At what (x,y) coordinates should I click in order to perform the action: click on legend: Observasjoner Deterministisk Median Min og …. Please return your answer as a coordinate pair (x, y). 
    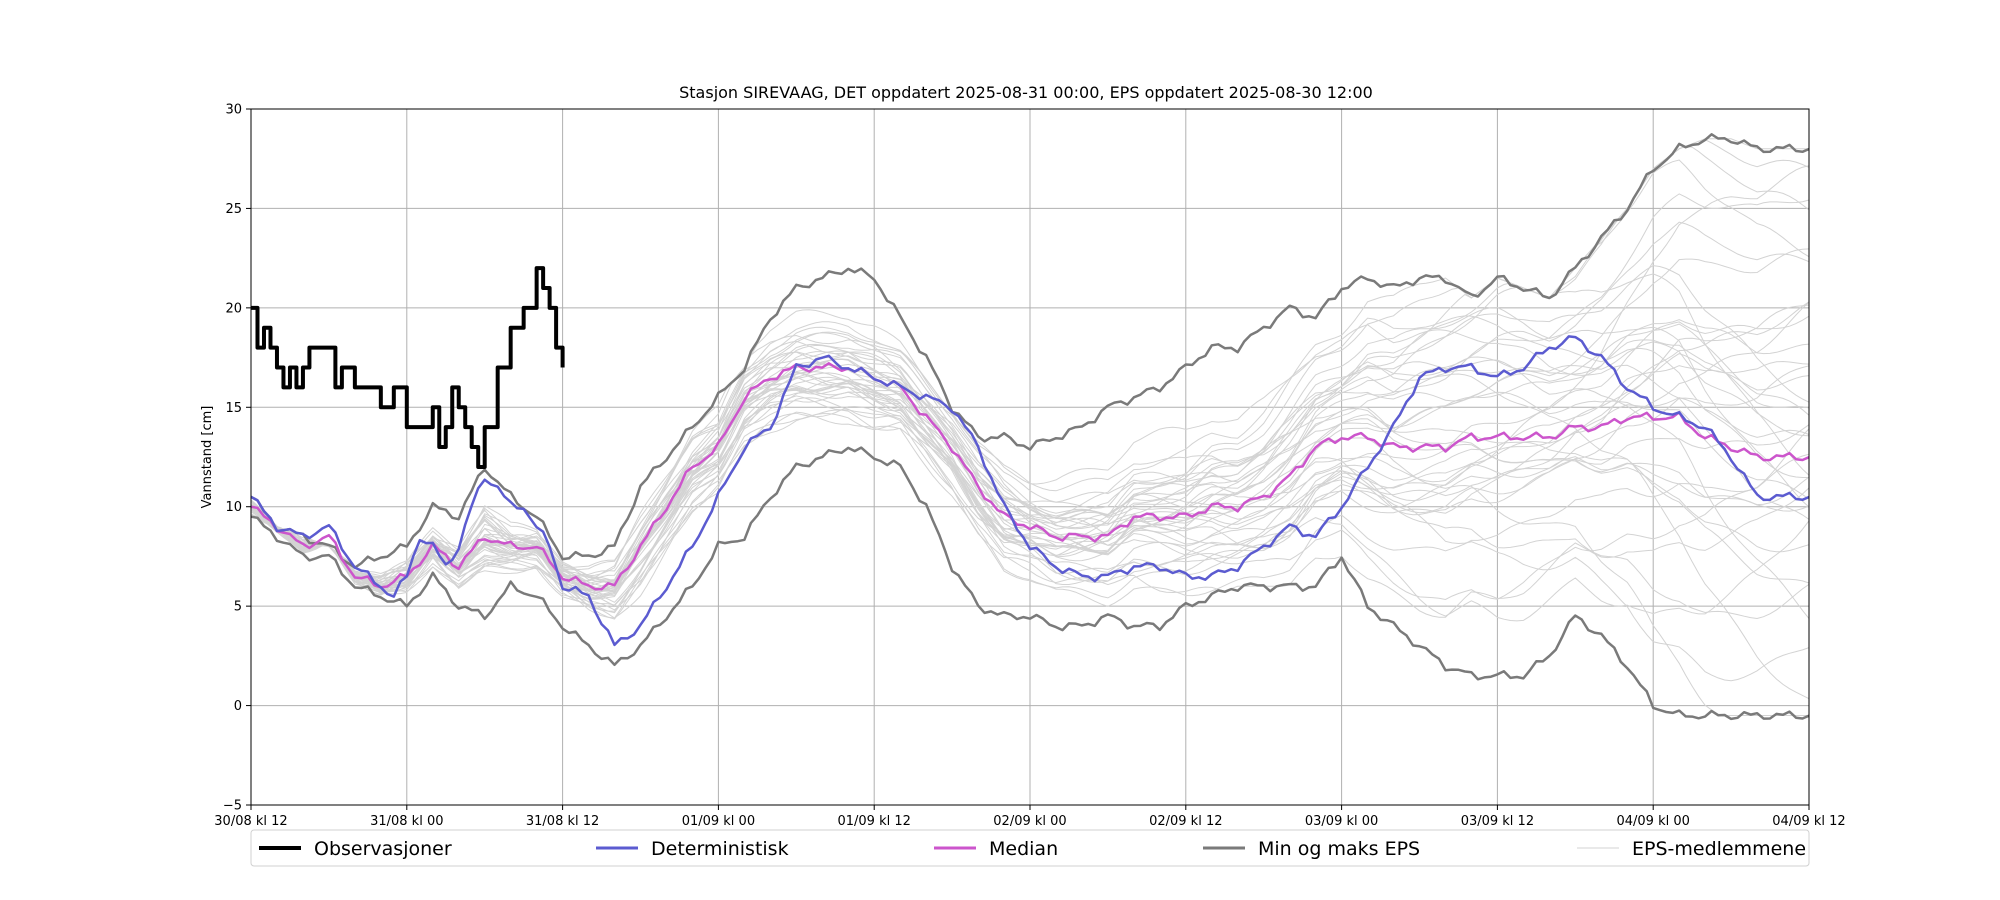
    Looking at the image, I should click on (1030, 848).